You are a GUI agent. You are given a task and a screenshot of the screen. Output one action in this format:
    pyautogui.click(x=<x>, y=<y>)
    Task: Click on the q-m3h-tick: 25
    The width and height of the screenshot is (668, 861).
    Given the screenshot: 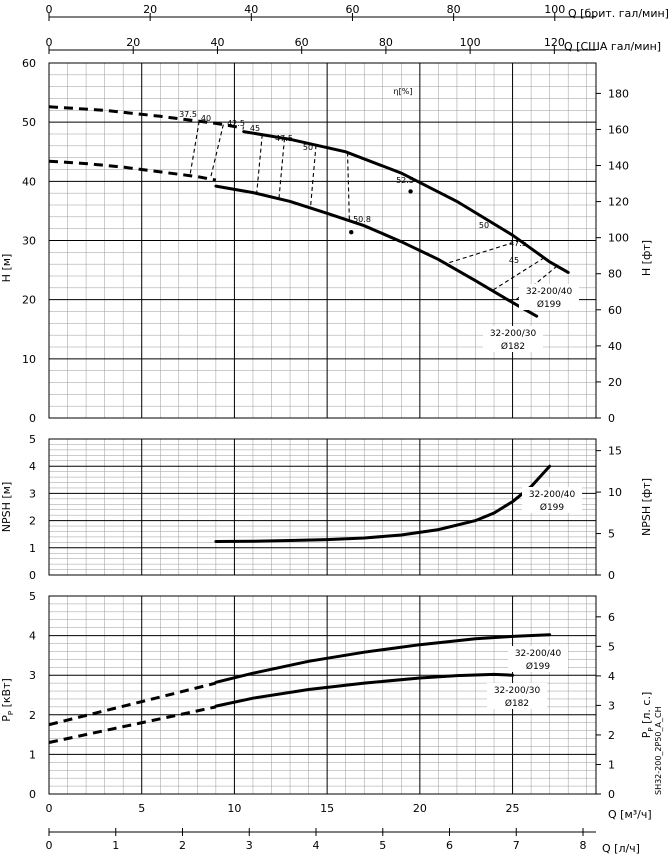 What is the action you would take?
    pyautogui.click(x=513, y=808)
    